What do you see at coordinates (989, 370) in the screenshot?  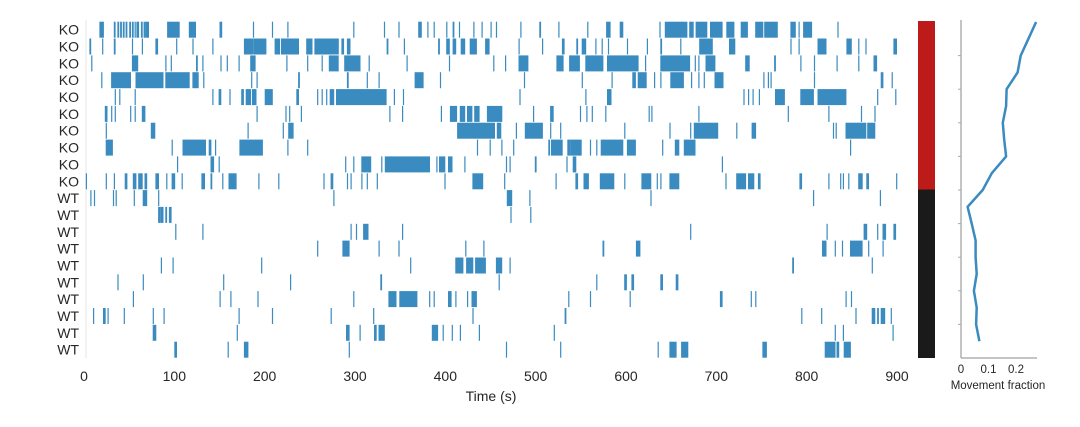 I see `line-x-tick-label: 0.1` at bounding box center [989, 370].